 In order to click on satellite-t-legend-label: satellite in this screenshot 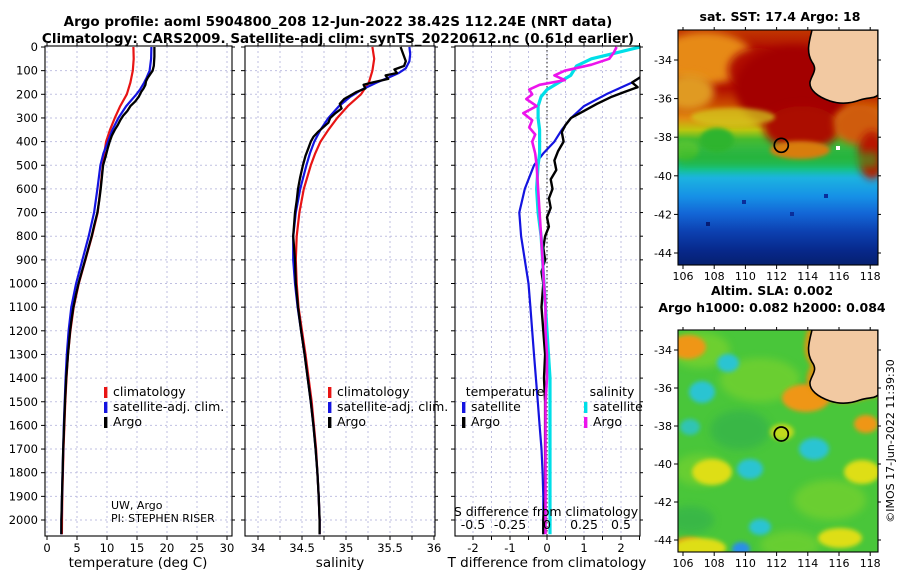, I will do `click(496, 406)`.